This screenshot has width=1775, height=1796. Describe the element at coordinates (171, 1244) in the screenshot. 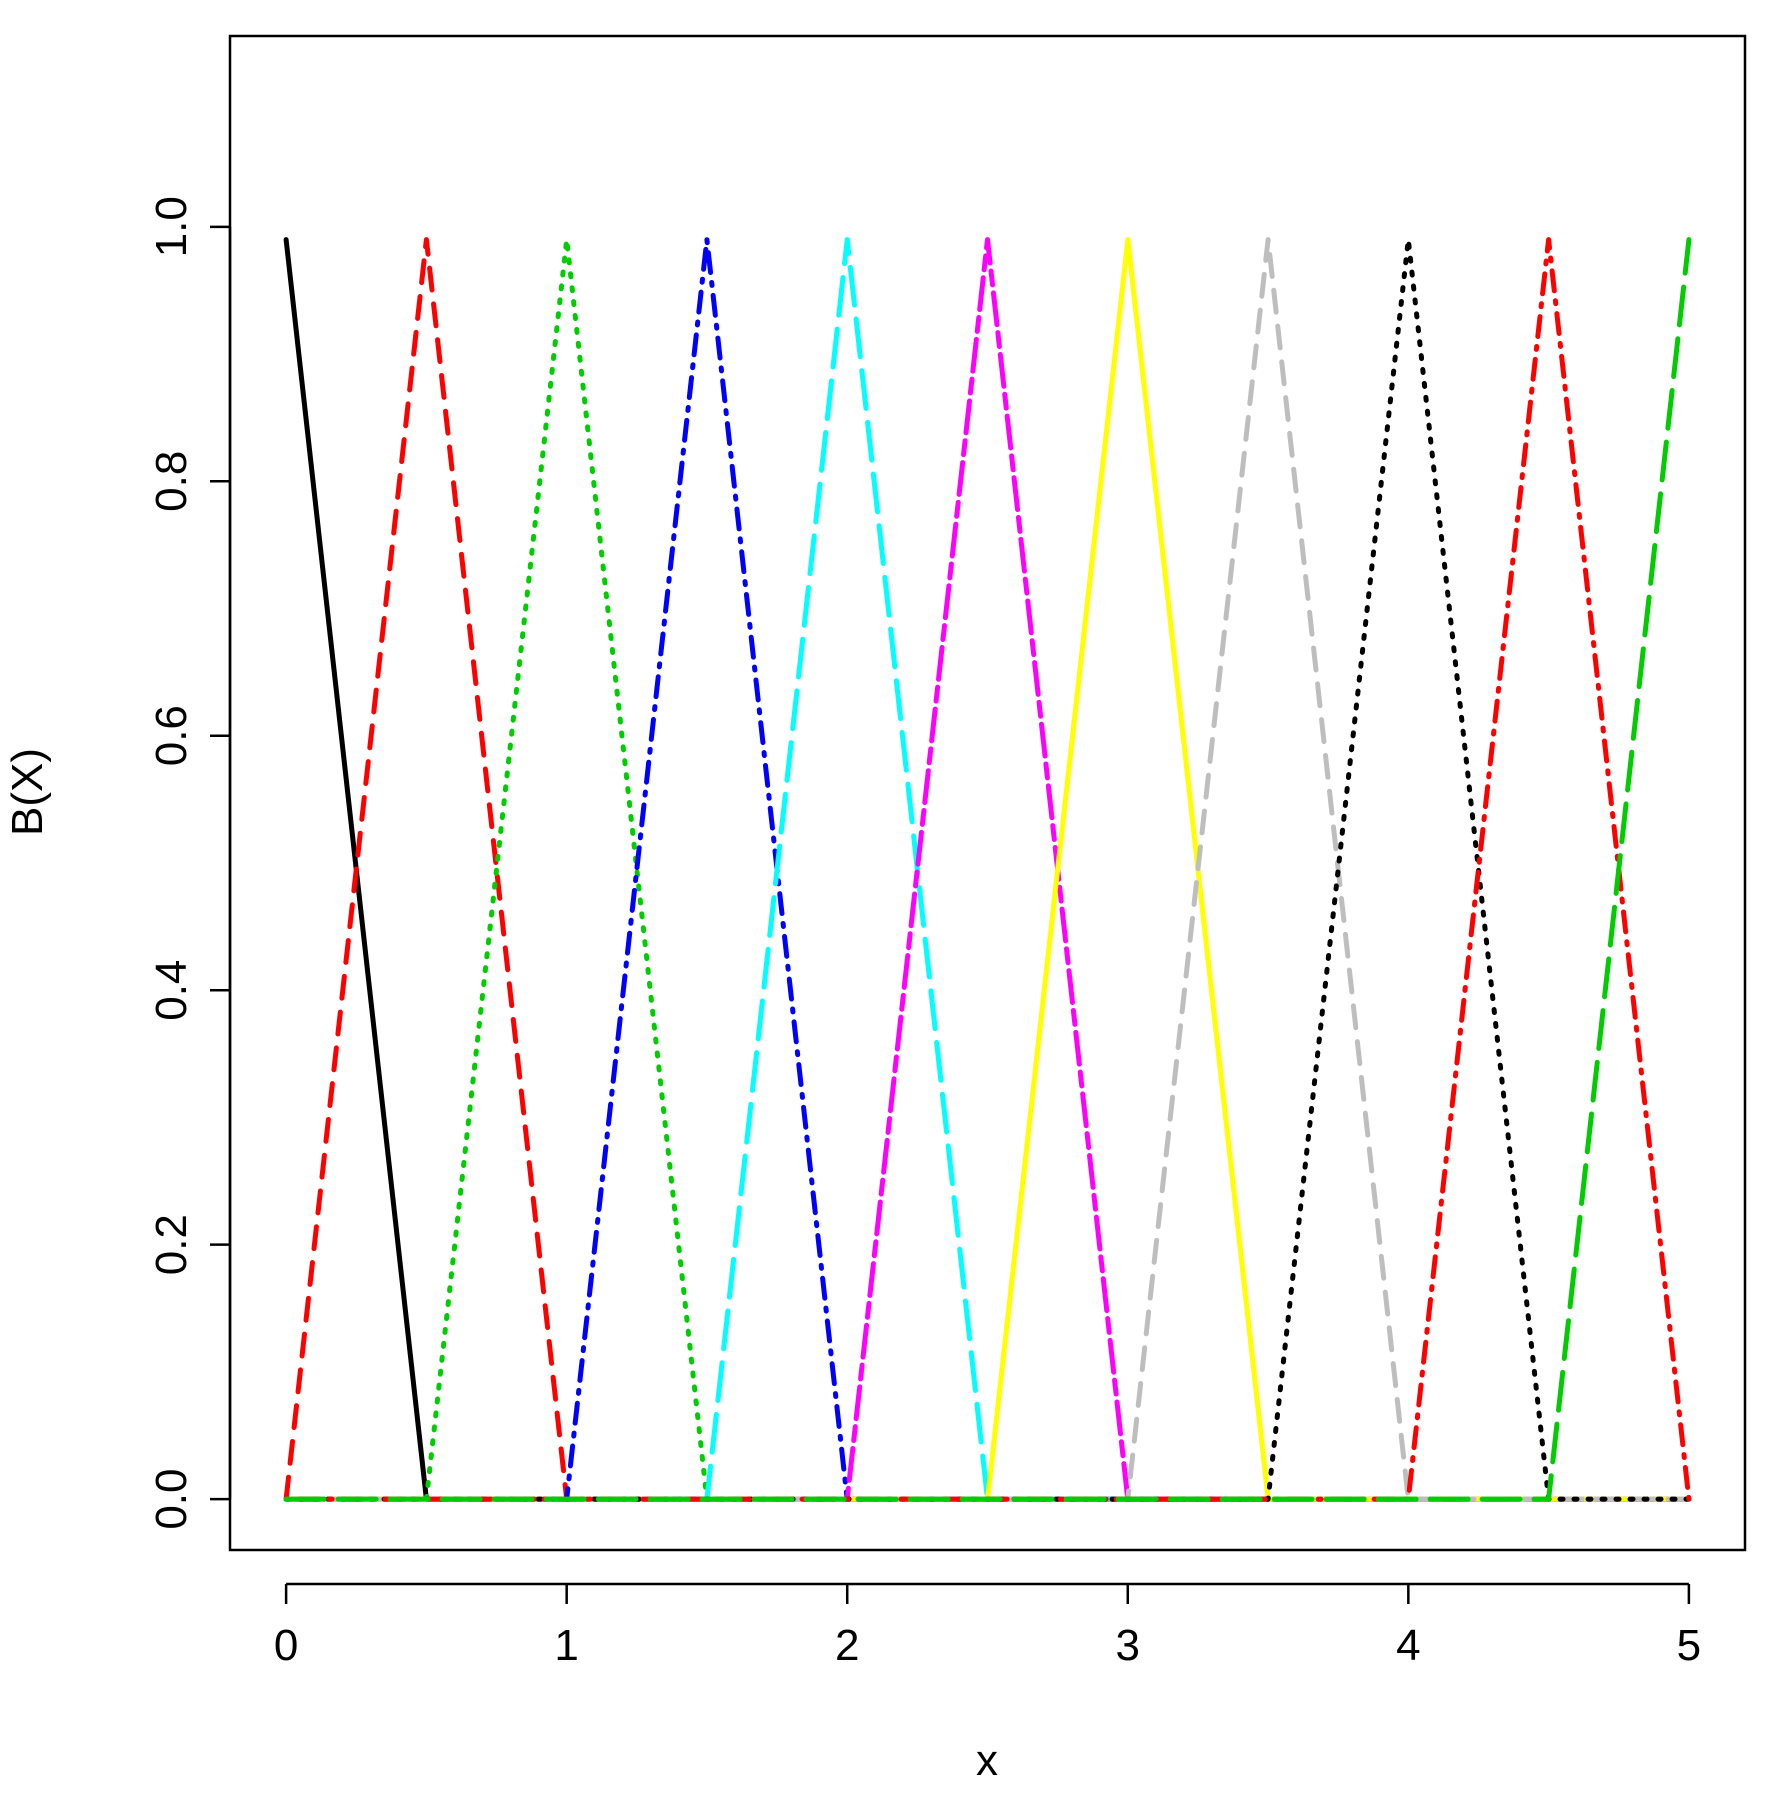

I see `y-tick-label: 0.2` at that location.